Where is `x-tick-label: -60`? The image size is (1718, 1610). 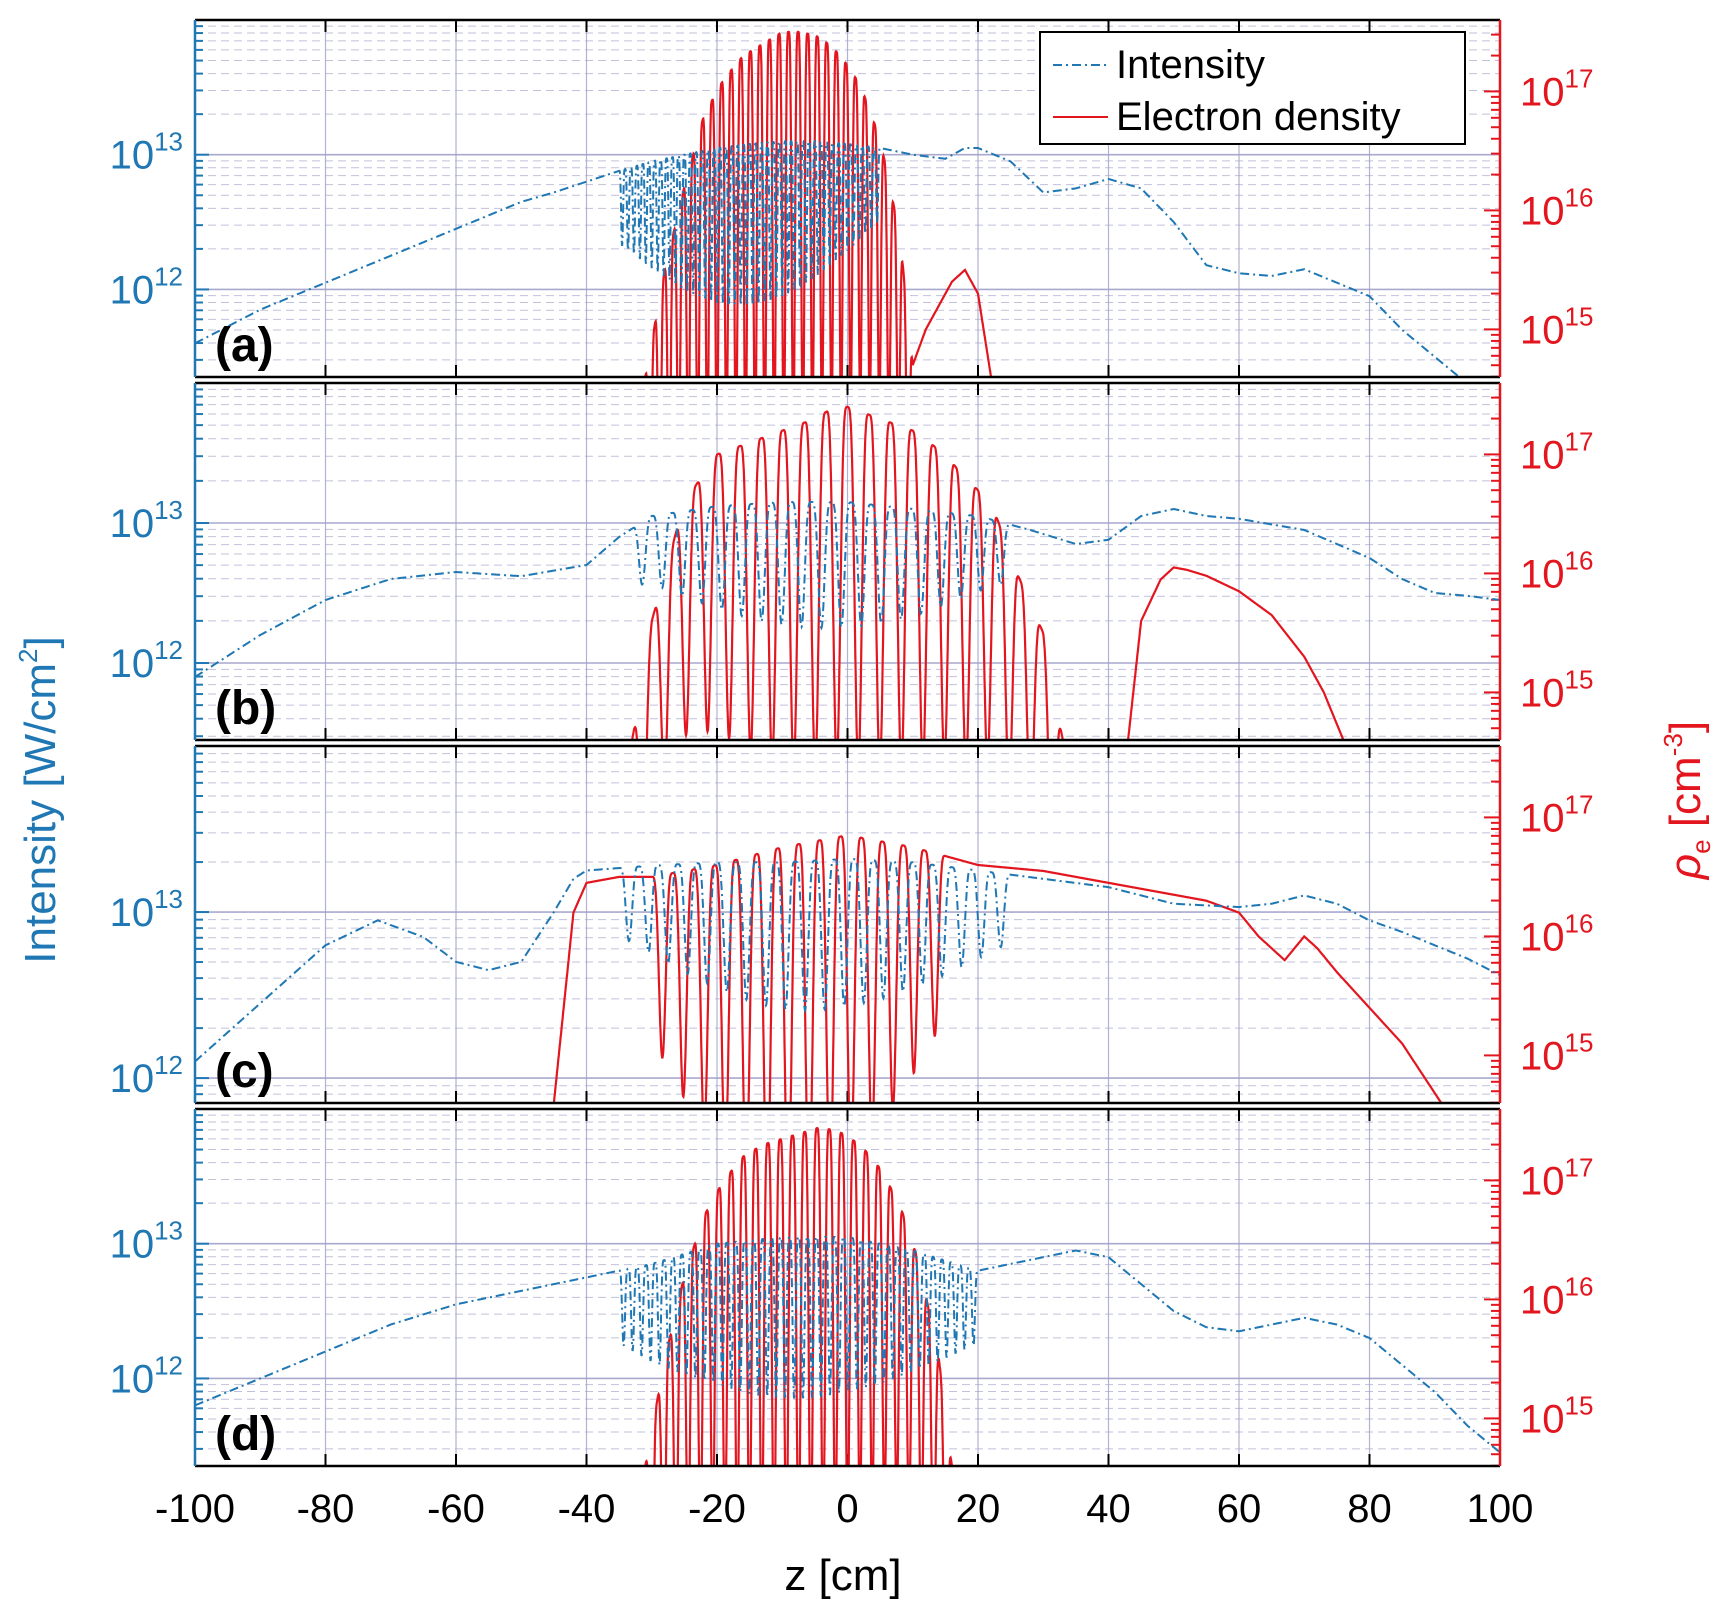 x-tick-label: -60 is located at coordinates (456, 1509).